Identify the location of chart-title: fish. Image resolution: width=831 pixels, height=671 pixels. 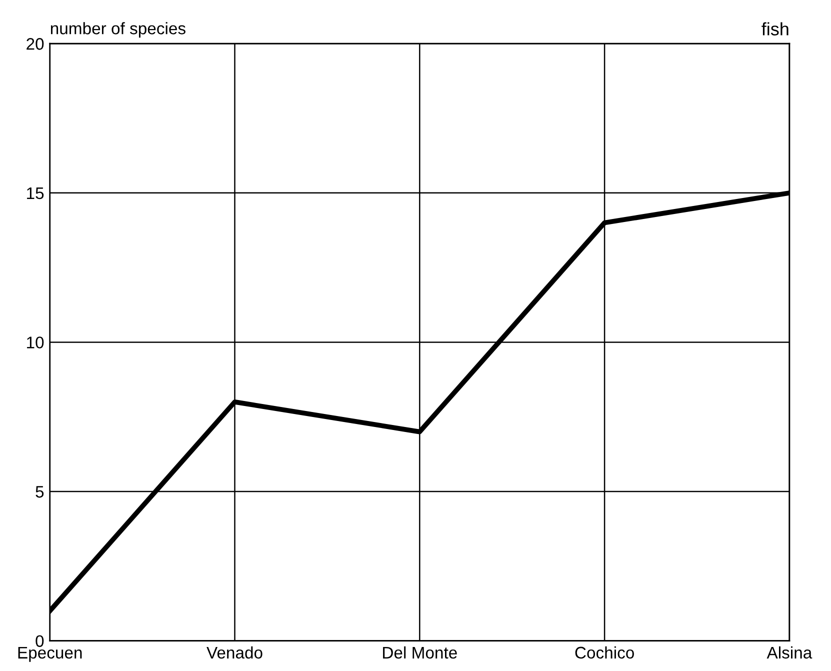
(775, 29).